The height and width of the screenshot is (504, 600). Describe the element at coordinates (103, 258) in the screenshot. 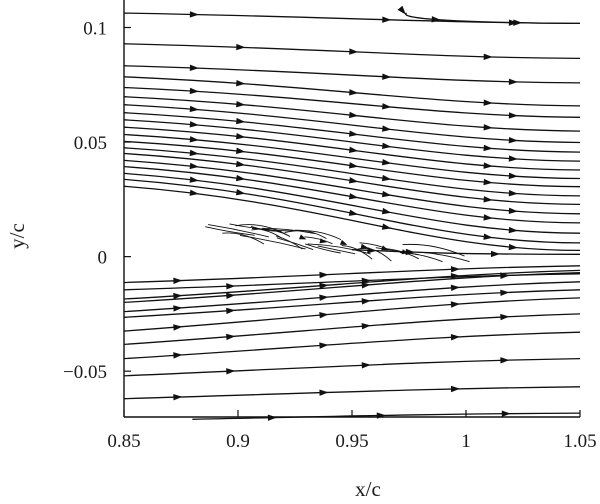

I see `y-tick-label: 0` at that location.